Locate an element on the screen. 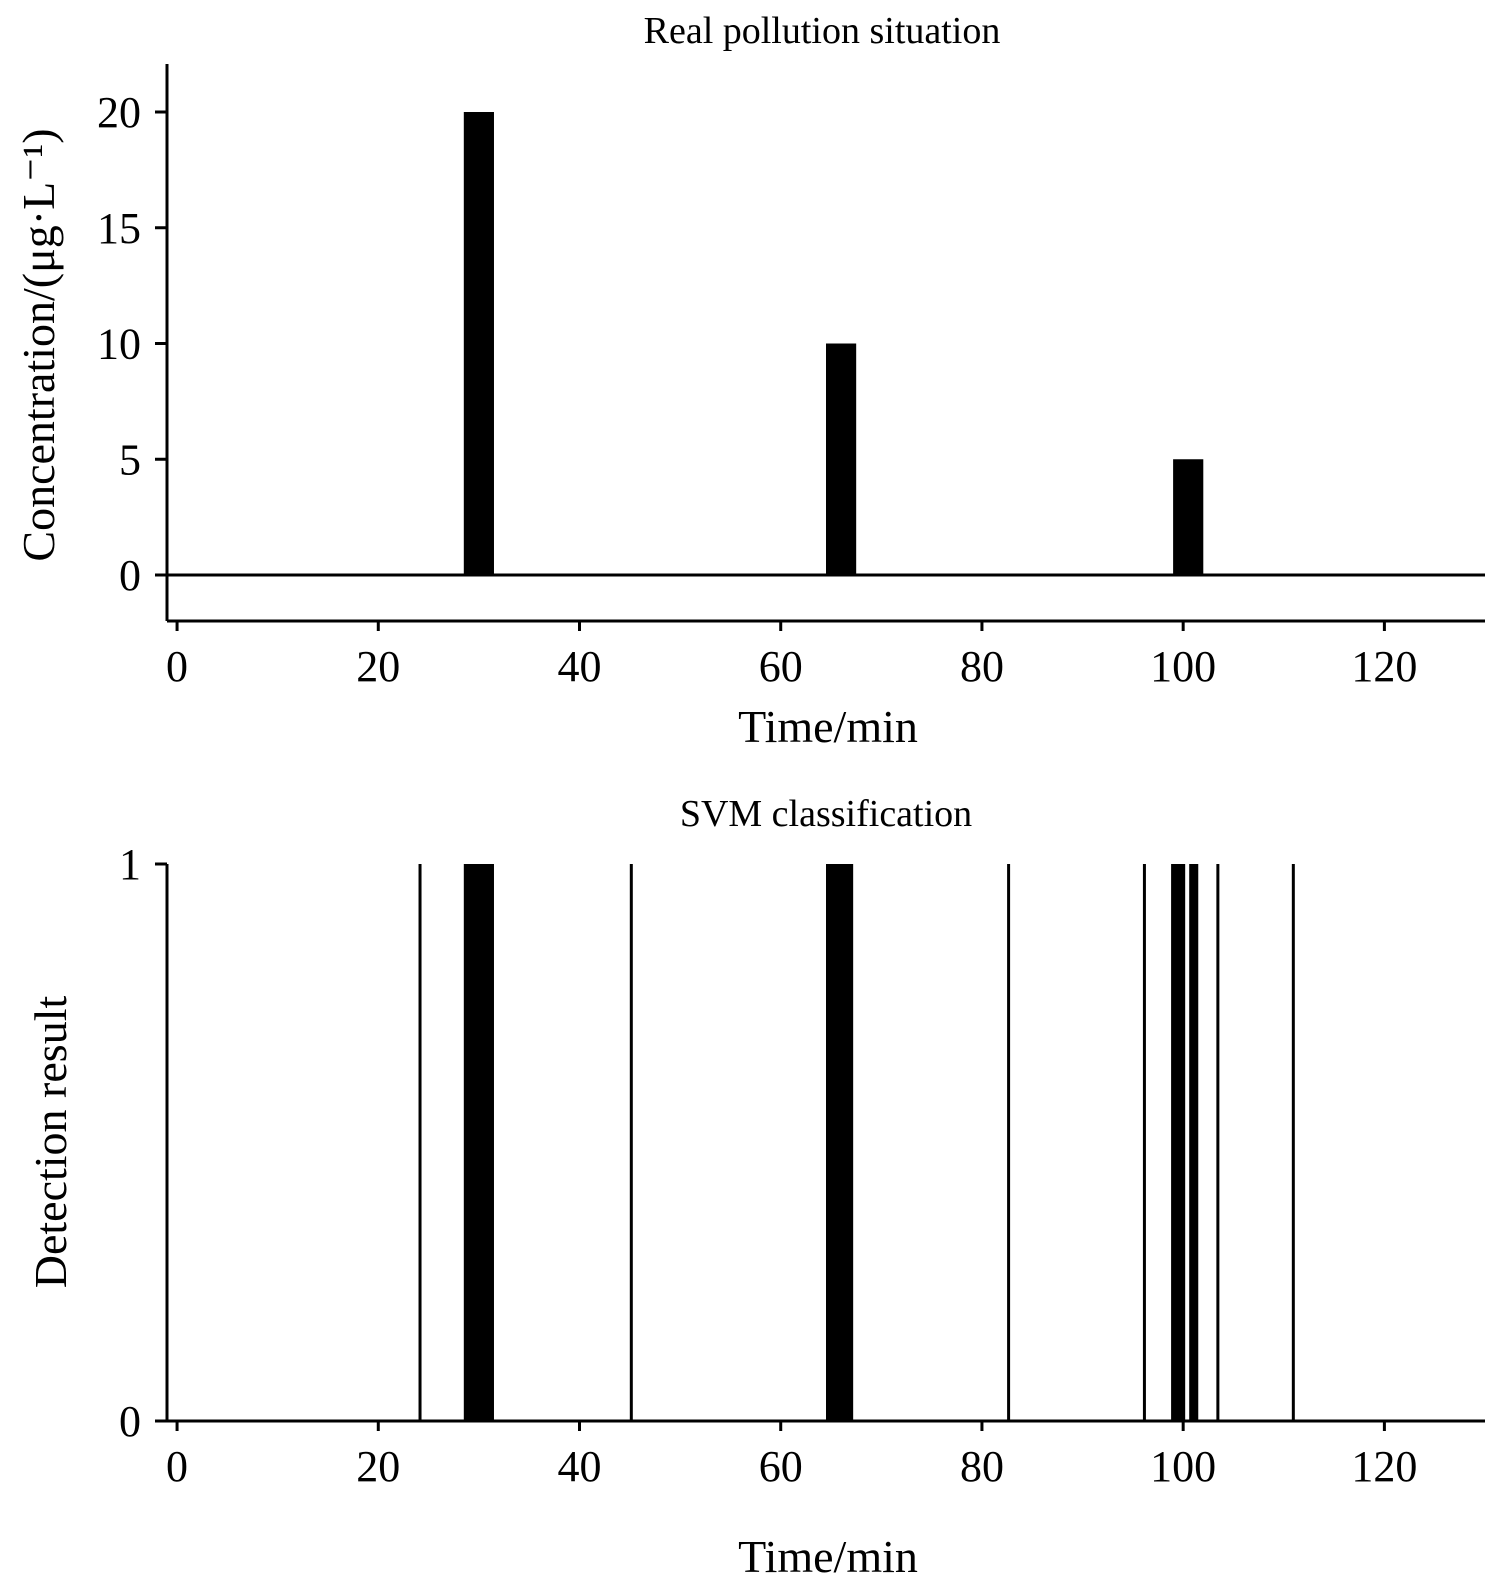  y-tick-label: 10 is located at coordinates (119, 344).